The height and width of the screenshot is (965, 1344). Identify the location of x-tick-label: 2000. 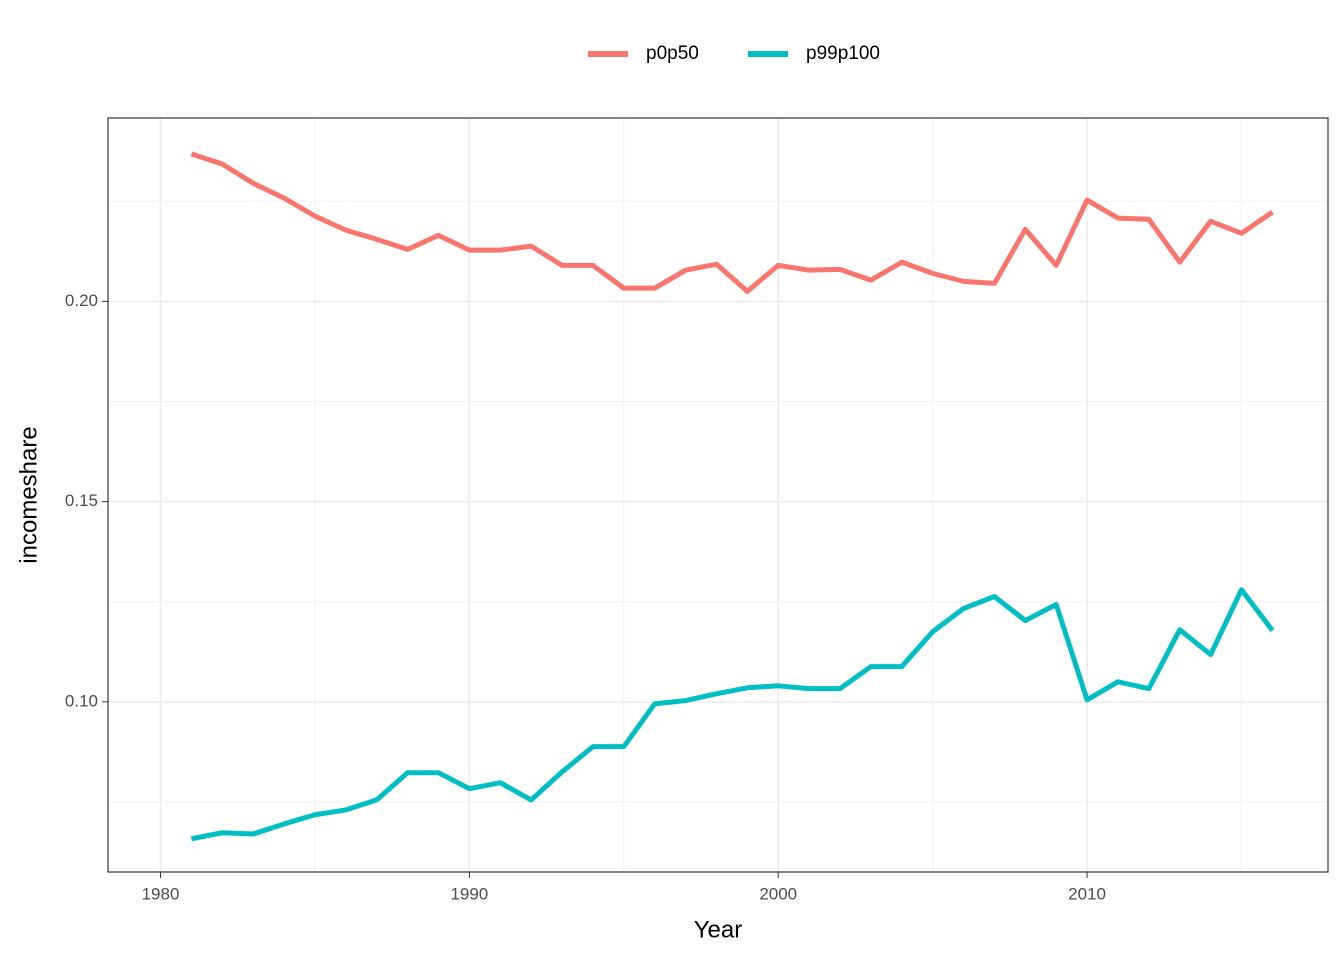
(778, 893).